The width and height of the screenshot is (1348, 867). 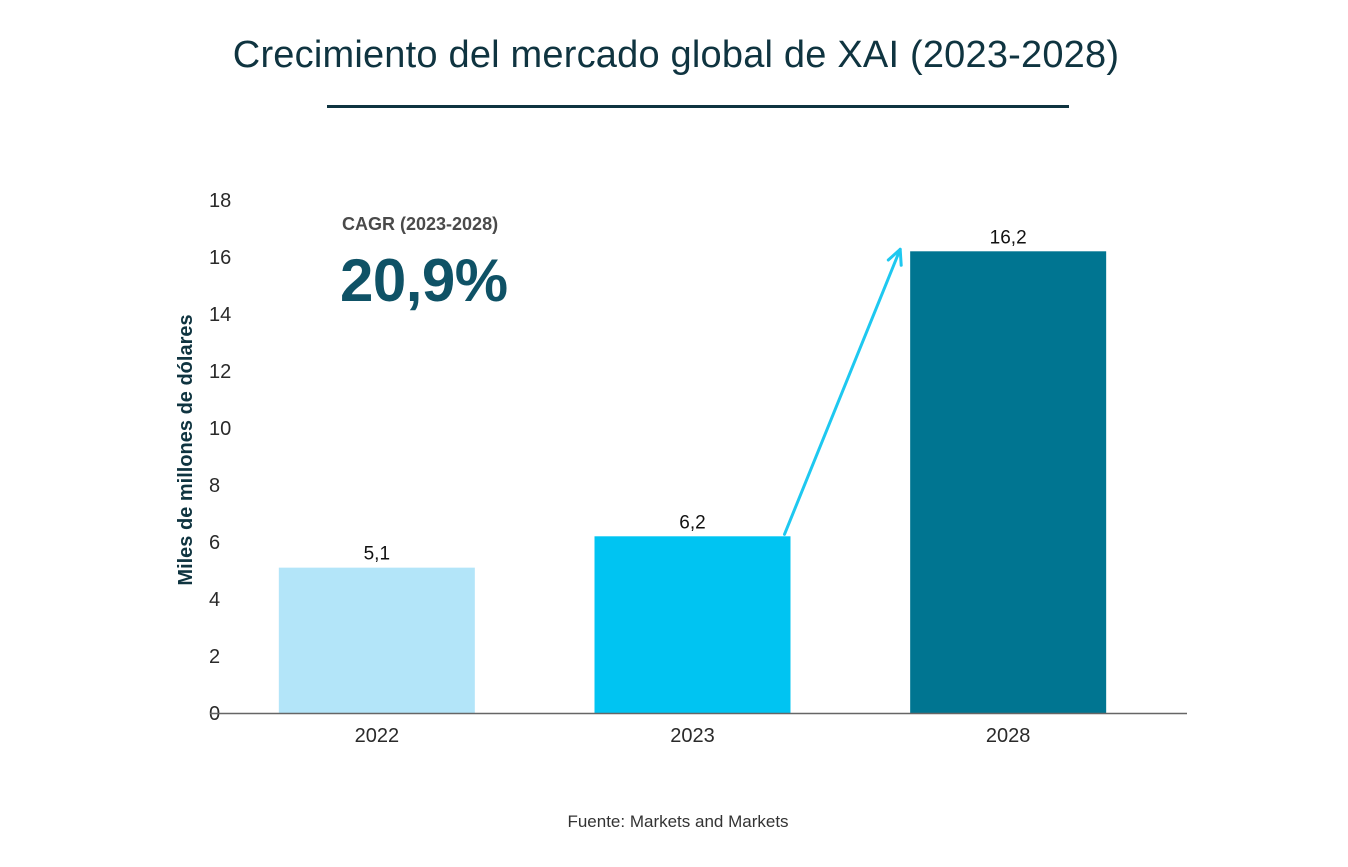 I want to click on y-tick-label: 6, so click(x=214, y=543).